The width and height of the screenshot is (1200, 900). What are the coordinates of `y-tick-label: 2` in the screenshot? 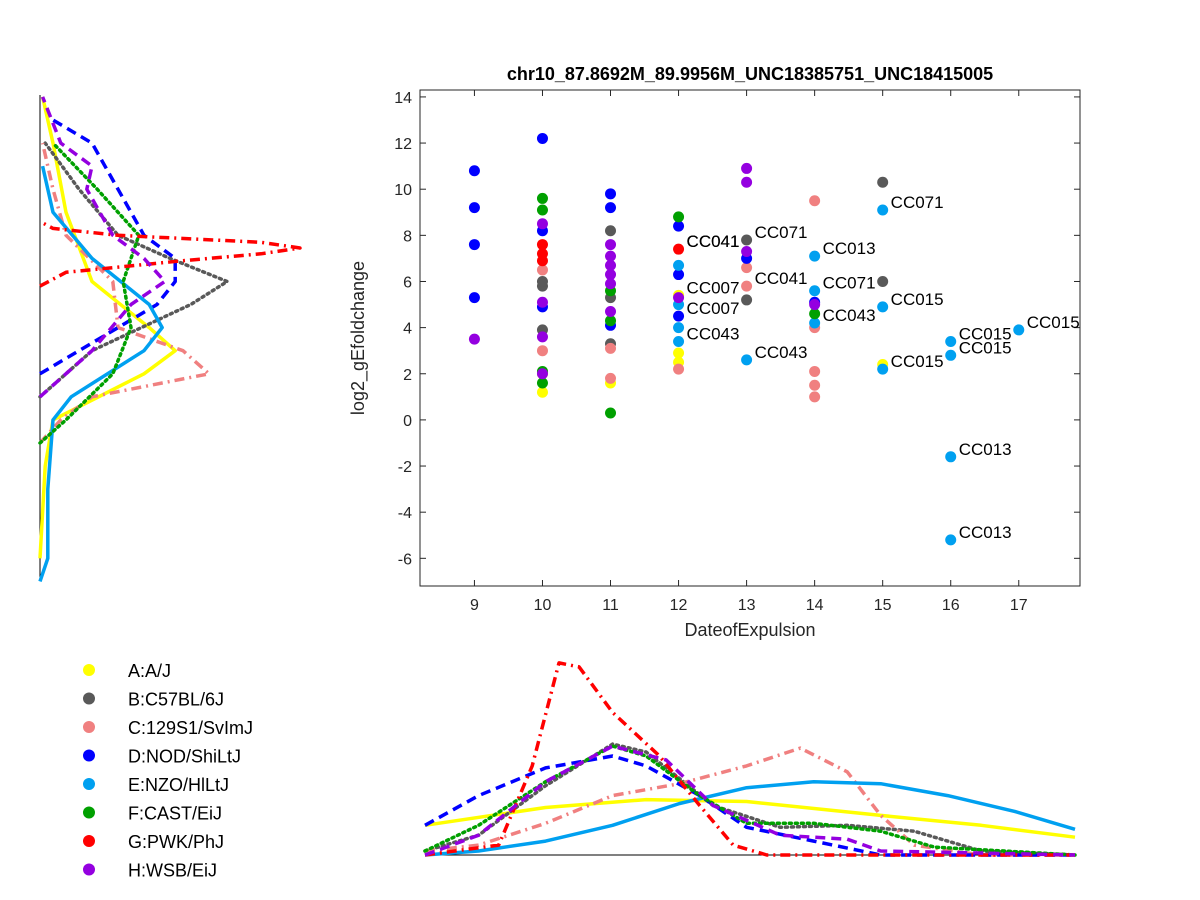 It's located at (407, 375).